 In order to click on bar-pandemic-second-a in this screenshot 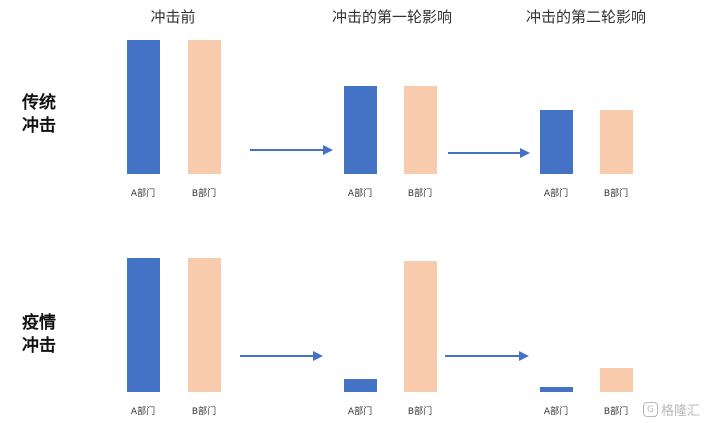, I will do `click(556, 389)`.